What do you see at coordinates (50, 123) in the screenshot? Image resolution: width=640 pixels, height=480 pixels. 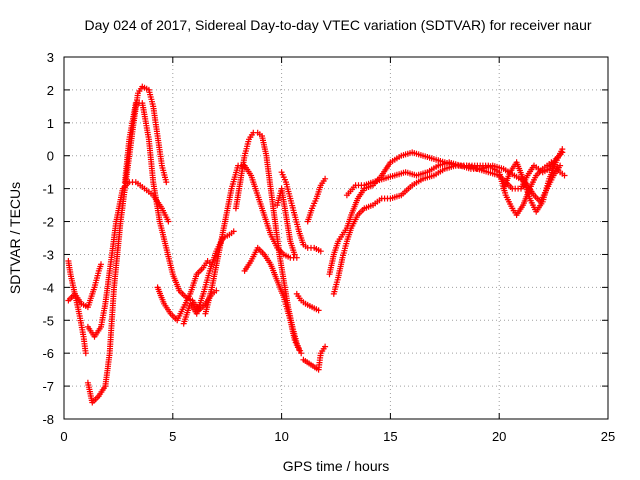 I see `y-tick-label: 1` at bounding box center [50, 123].